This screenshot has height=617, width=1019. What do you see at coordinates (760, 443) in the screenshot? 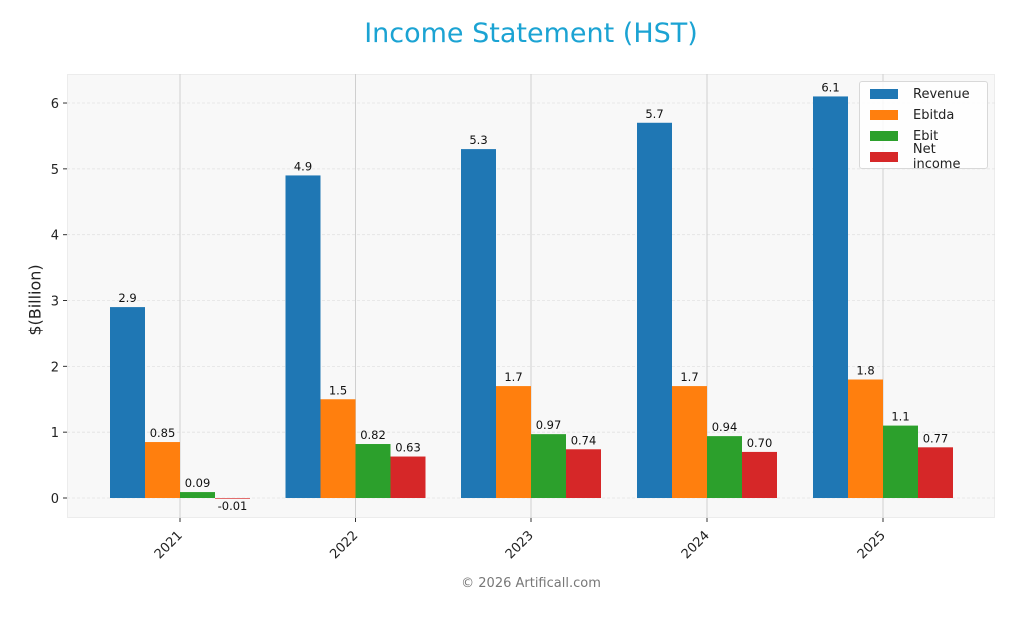
I see `bar-value-label: 0.70` at bounding box center [760, 443].